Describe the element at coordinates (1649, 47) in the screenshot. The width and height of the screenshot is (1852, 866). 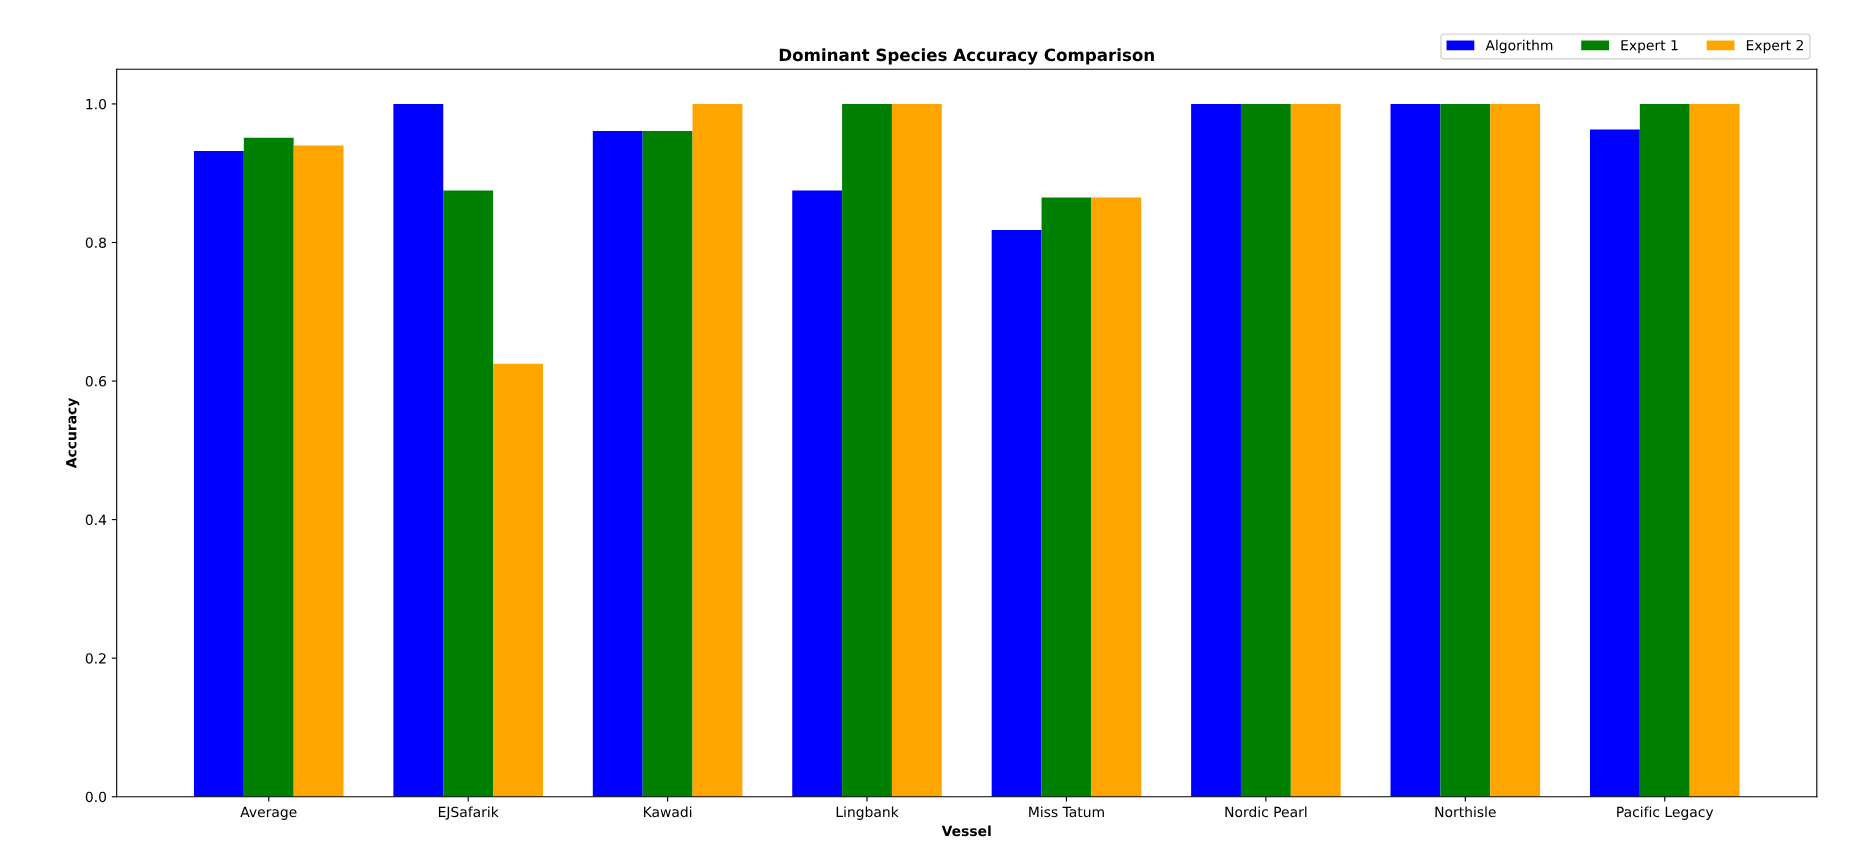
I see `legend-label: Expert 1` at that location.